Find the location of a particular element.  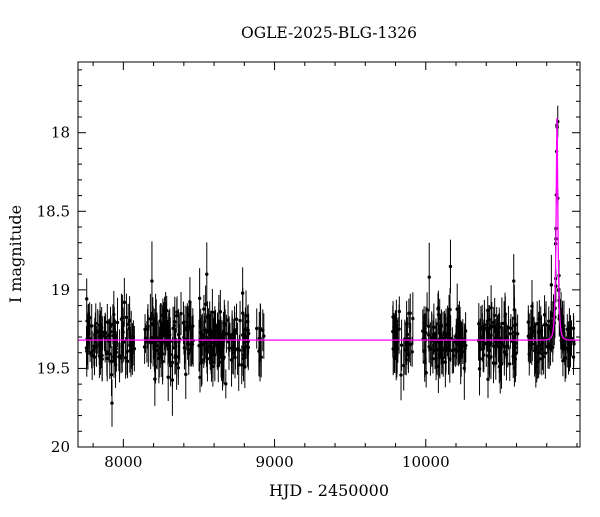

x-tick-label: 10000 is located at coordinates (426, 462).